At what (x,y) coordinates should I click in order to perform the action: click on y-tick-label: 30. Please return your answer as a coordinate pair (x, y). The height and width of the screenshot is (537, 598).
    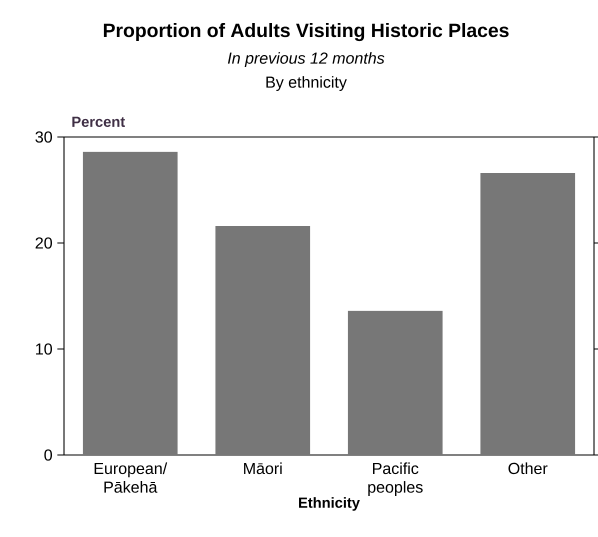
    Looking at the image, I should click on (43, 137).